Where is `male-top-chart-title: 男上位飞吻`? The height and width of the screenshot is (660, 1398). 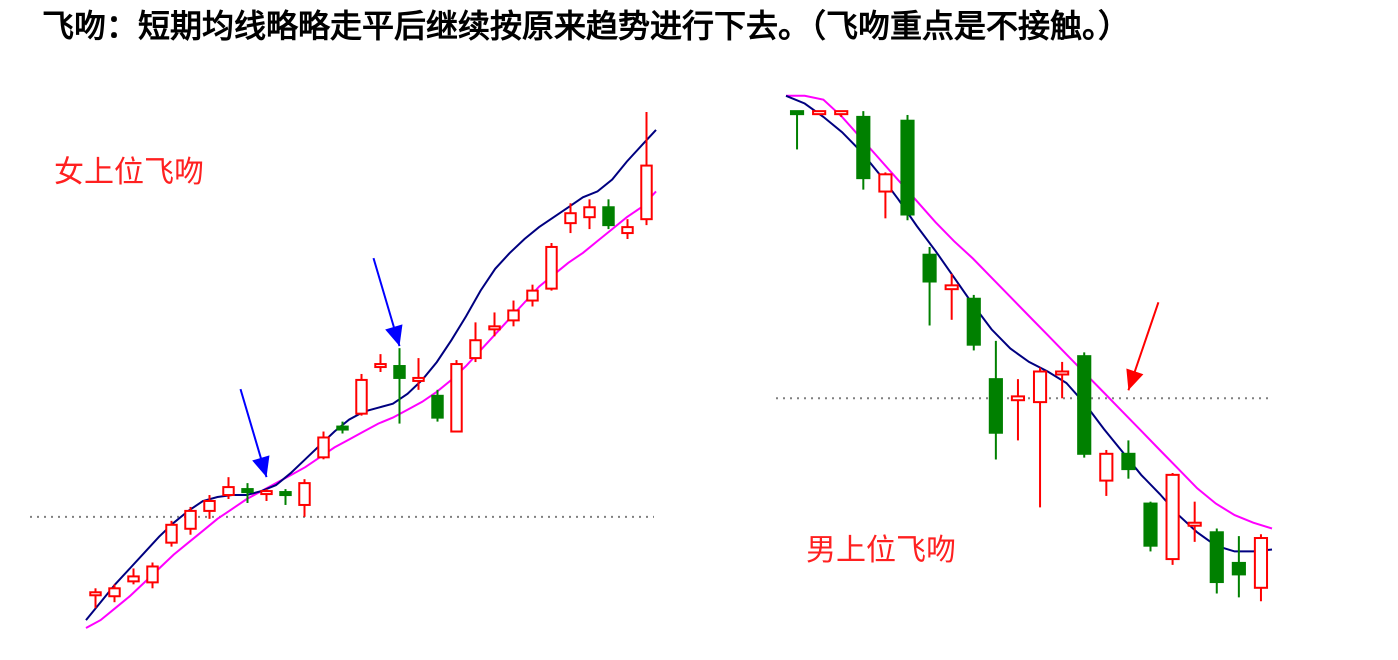 male-top-chart-title: 男上位飞吻 is located at coordinates (881, 550).